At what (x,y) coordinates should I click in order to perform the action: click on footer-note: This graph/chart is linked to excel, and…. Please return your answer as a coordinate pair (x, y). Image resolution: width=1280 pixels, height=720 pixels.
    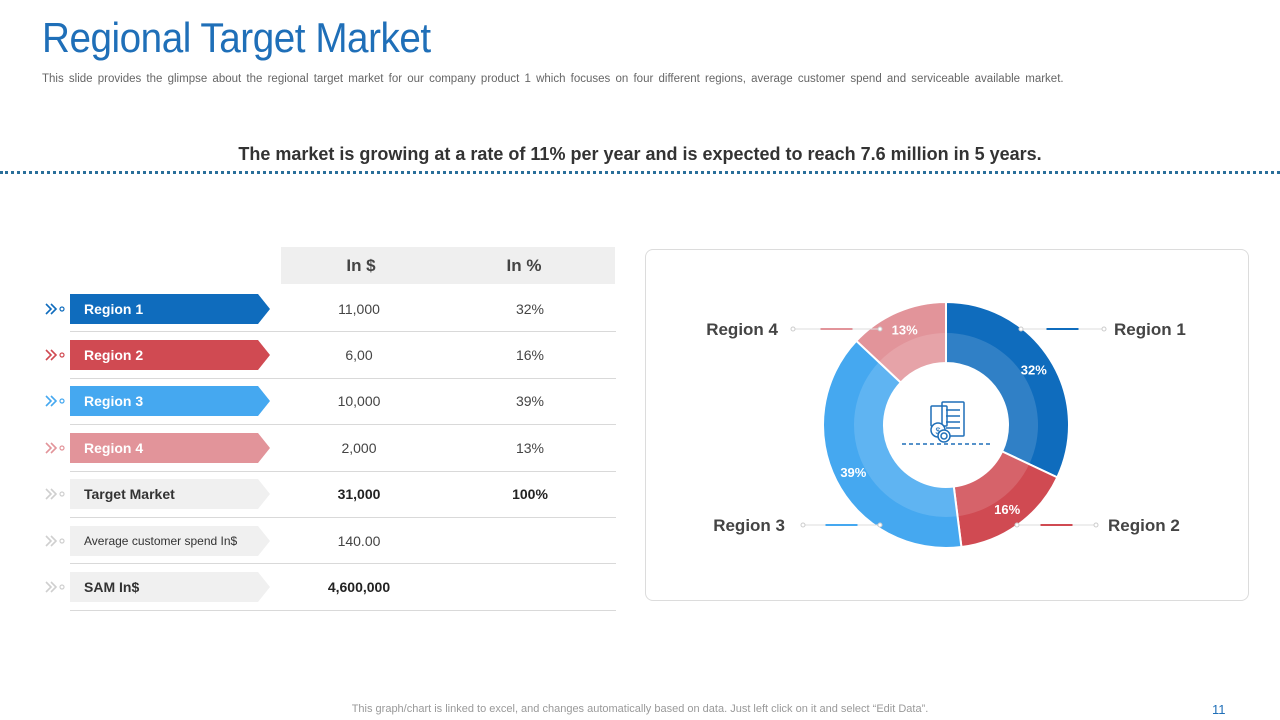
    Looking at the image, I should click on (640, 709).